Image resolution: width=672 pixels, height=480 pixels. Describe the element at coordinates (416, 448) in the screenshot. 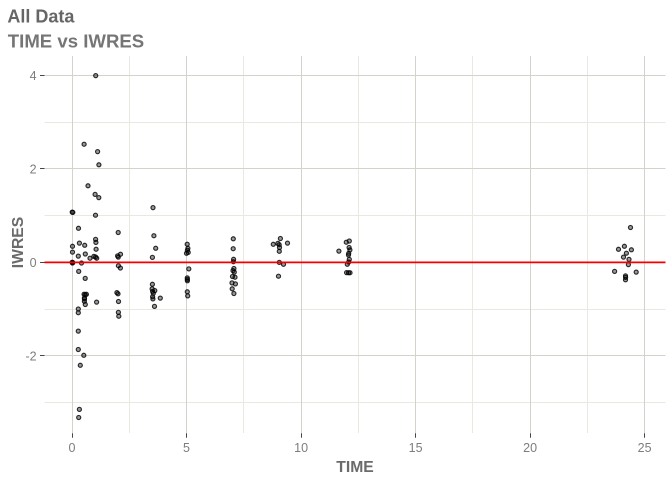

I see `svg-text: 15` at that location.